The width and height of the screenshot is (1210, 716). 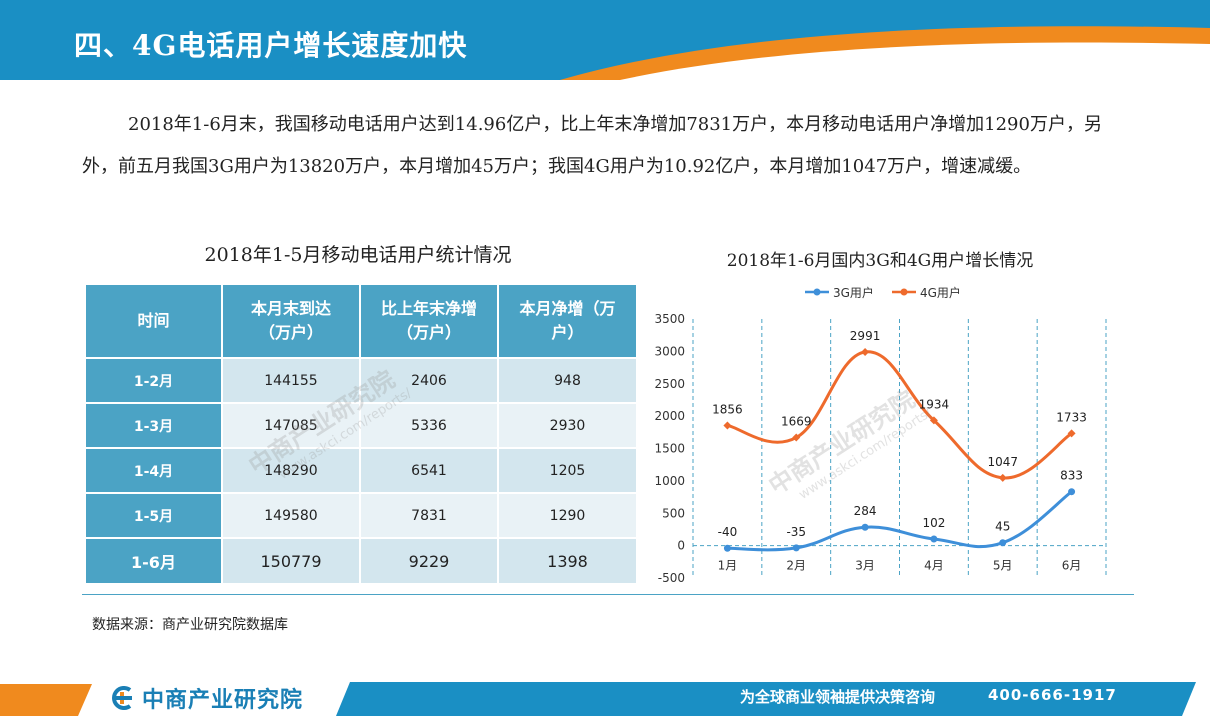 I want to click on footer-slogan: 为全球商业领袖提供决策咨询, so click(x=838, y=697).